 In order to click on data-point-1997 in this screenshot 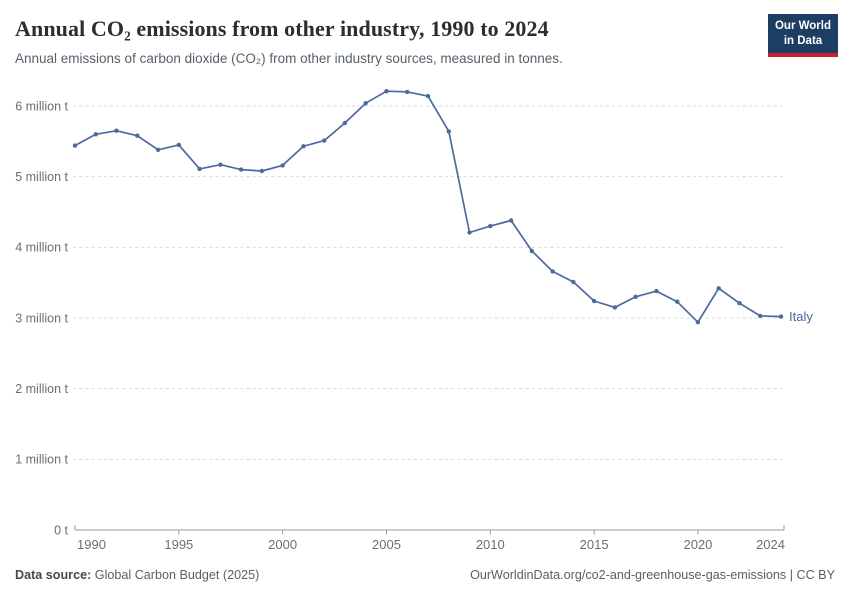, I will do `click(220, 164)`.